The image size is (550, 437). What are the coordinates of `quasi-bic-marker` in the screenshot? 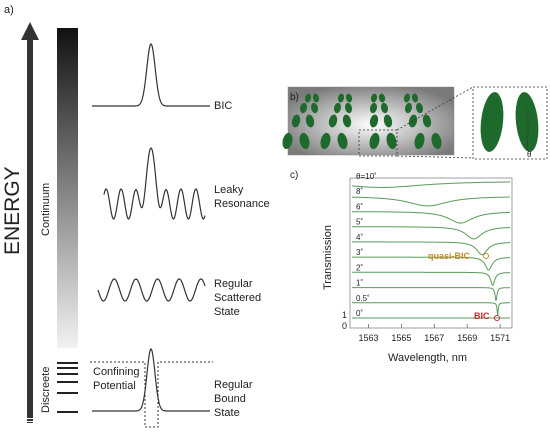 It's located at (486, 256).